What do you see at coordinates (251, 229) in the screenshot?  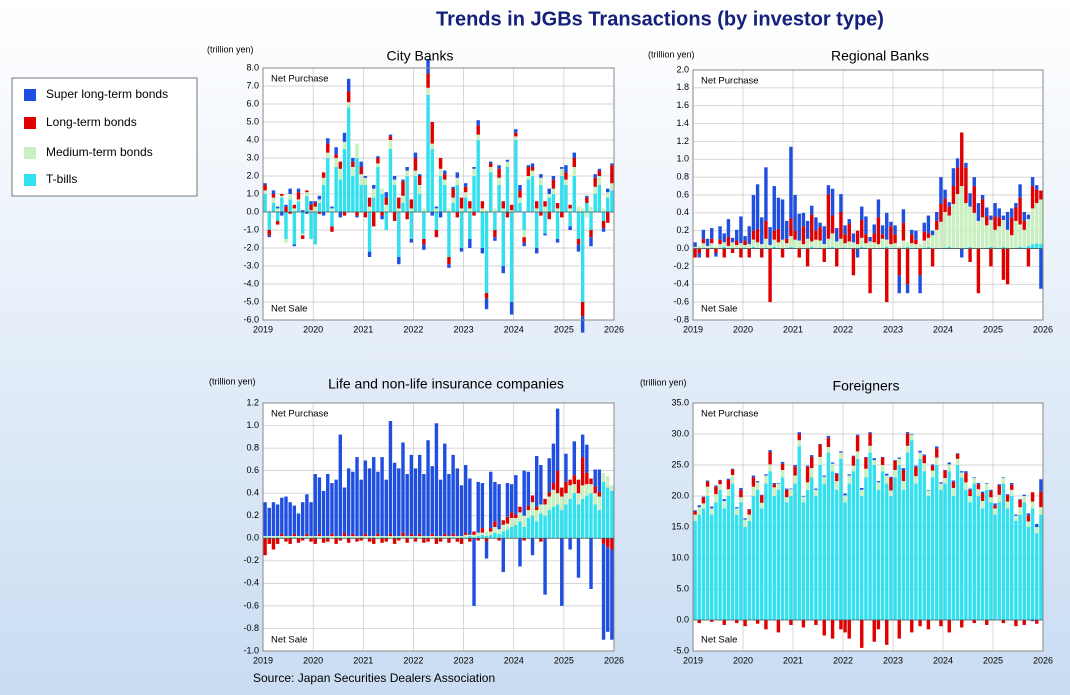 I see `y-tick-label: -1.0` at bounding box center [251, 229].